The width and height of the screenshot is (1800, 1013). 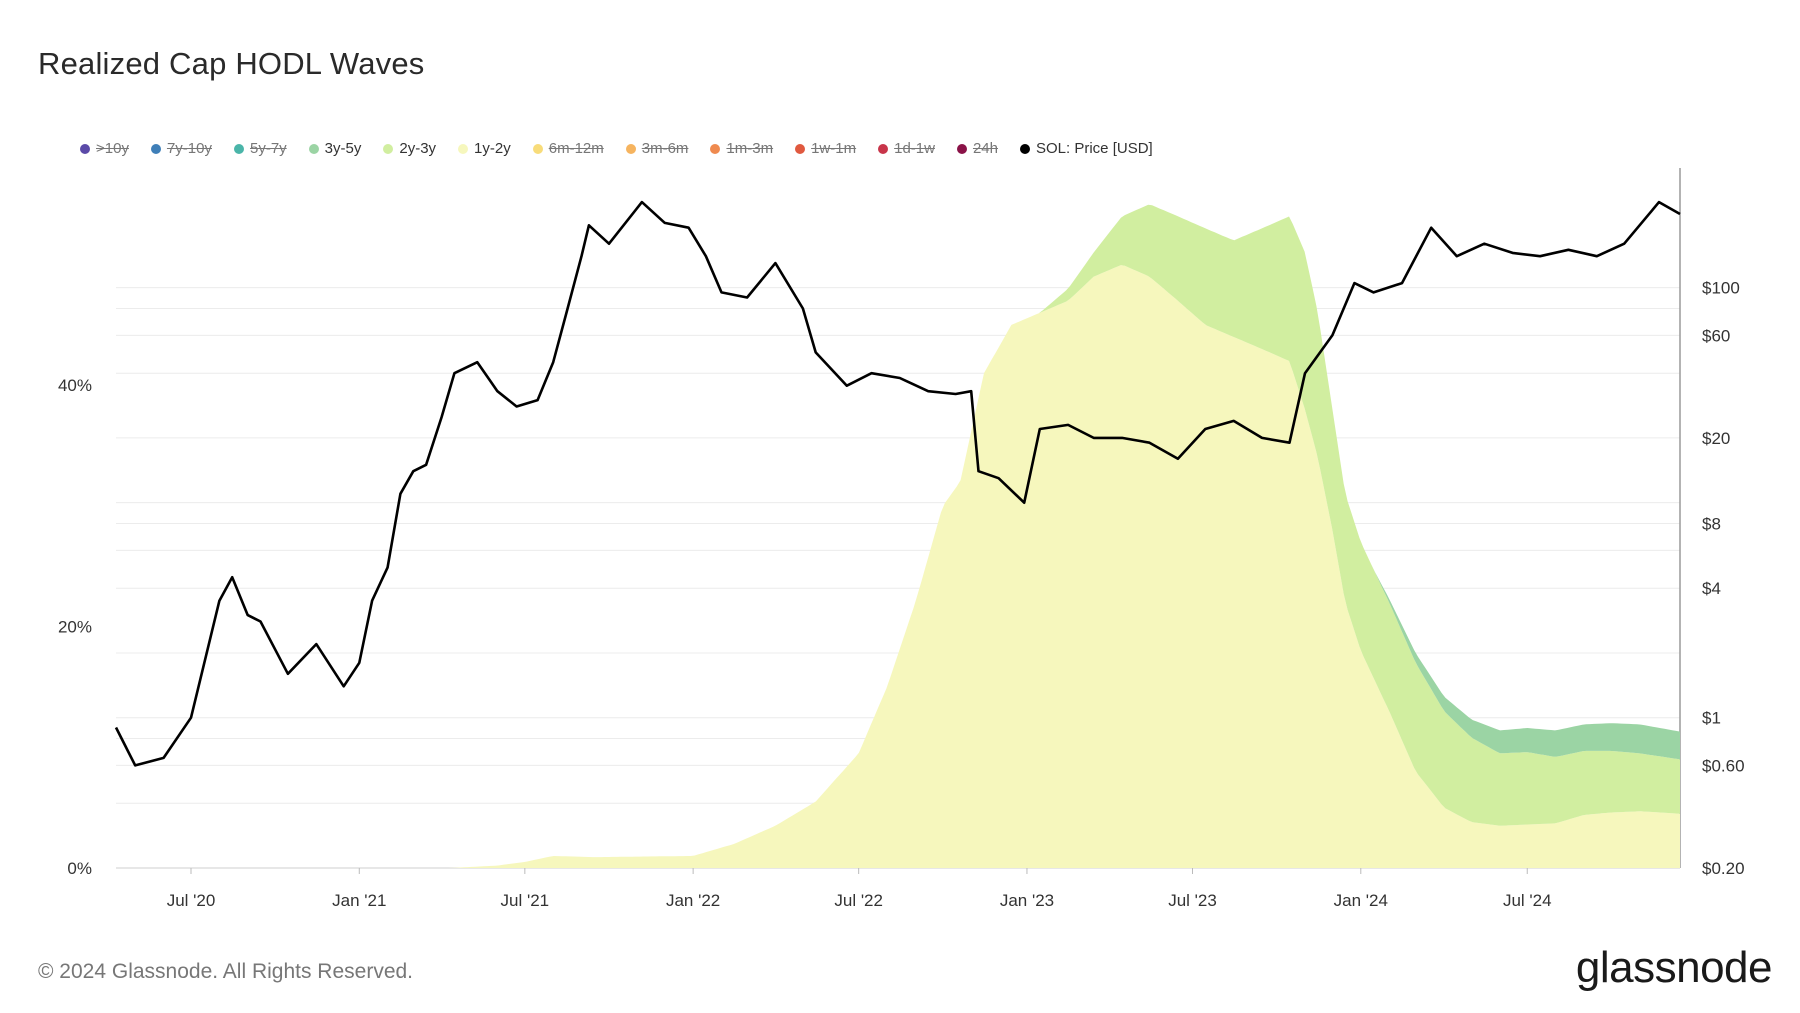 I want to click on y-right-tick-label: $20, so click(x=1716, y=438).